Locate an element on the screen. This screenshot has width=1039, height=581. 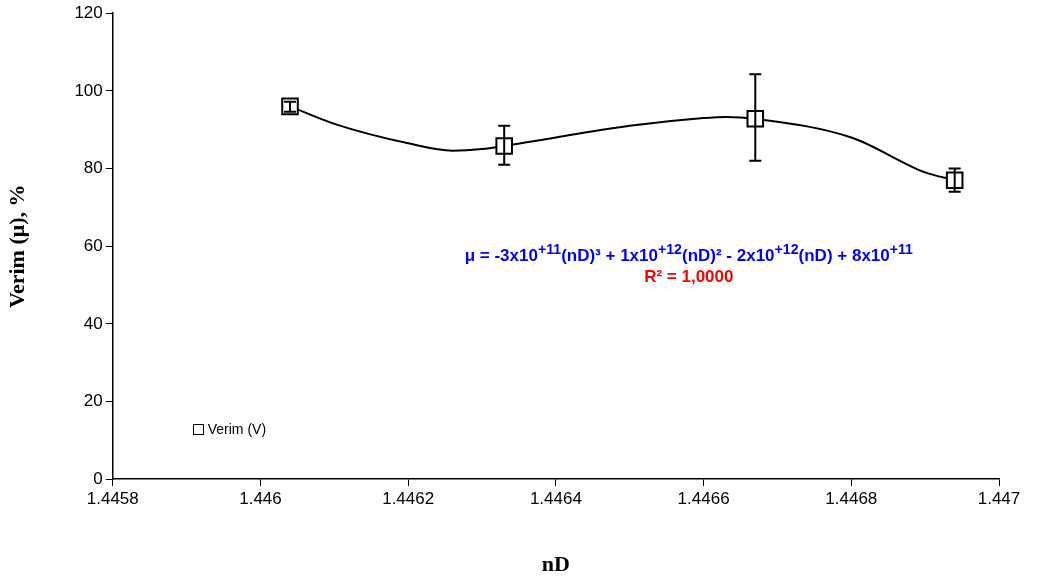
x-tick-label: 1.4468 is located at coordinates (851, 499).